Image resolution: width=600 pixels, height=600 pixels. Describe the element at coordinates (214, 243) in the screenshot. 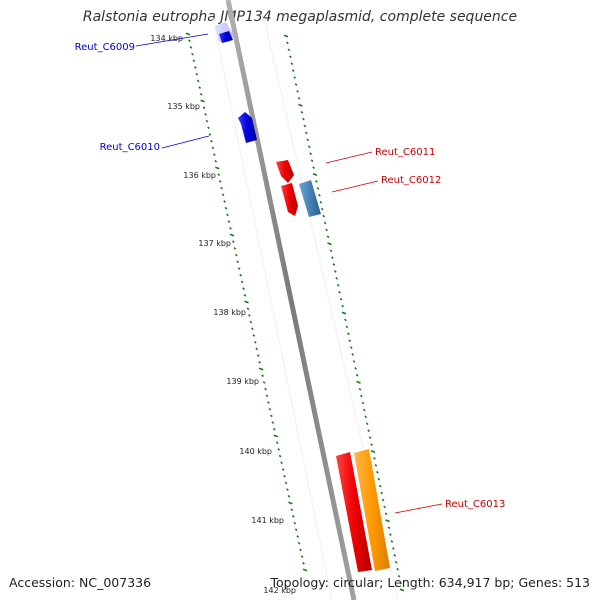

I see `scale-label-137: 137 kbp` at that location.